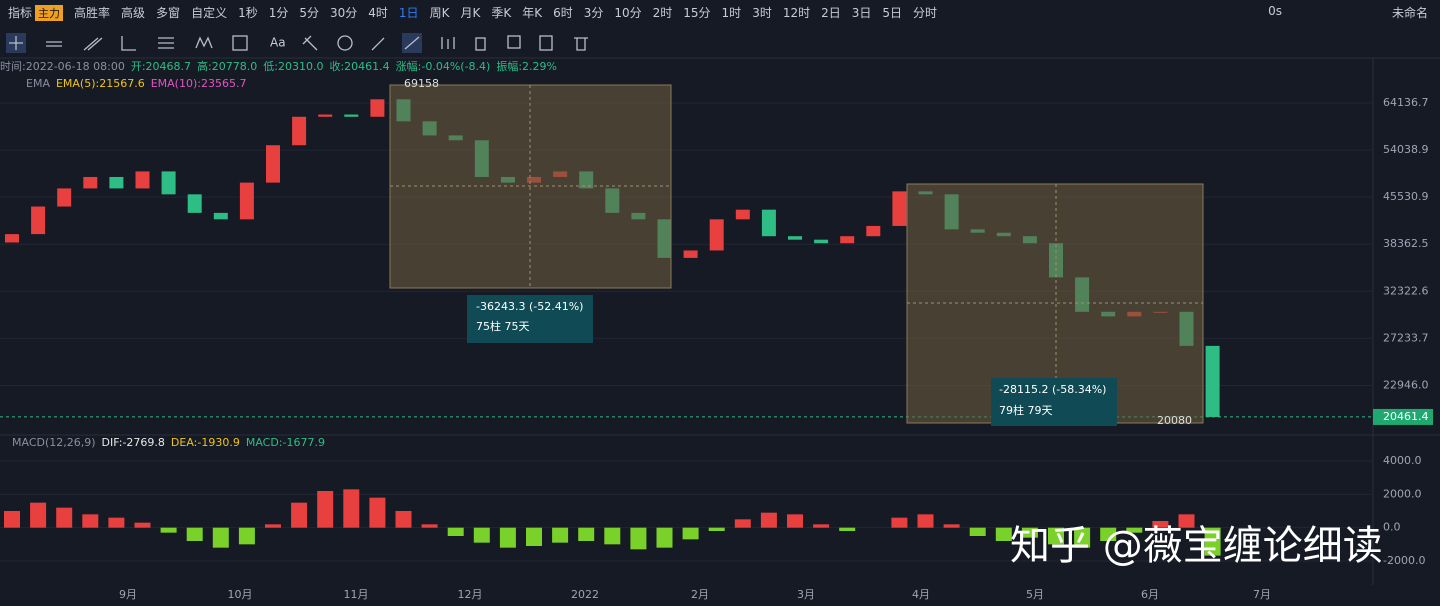 Image resolution: width=1440 pixels, height=606 pixels. What do you see at coordinates (133, 13) in the screenshot?
I see `timeframe: 高级` at bounding box center [133, 13].